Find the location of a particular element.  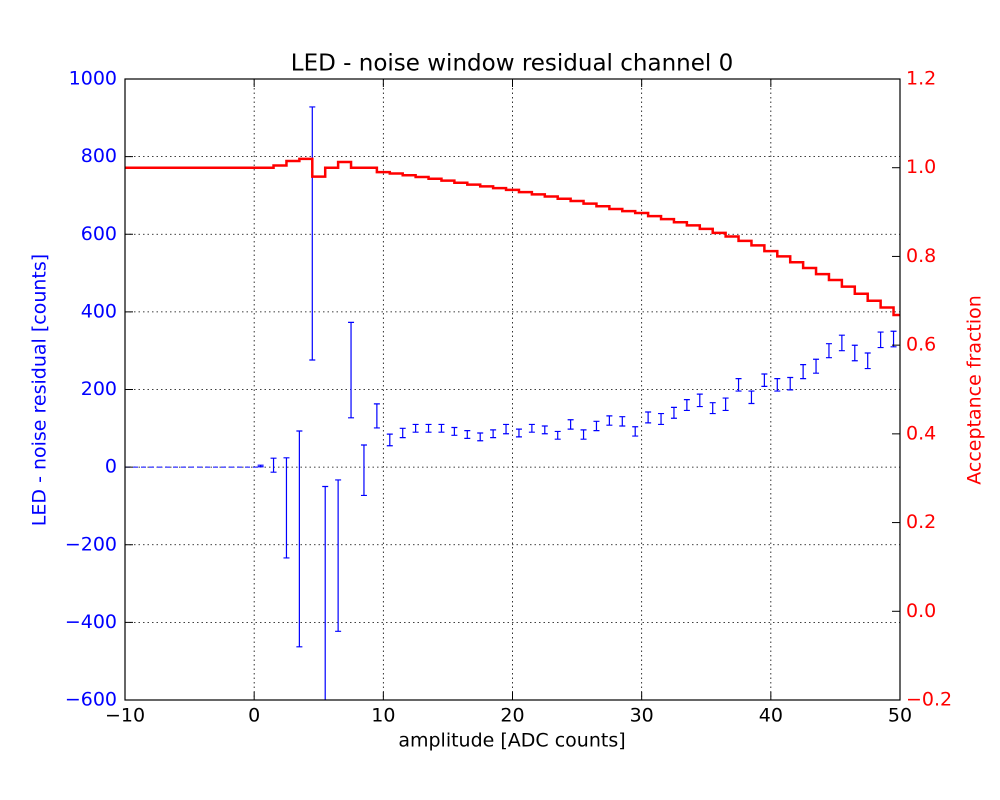

x-tick-label: 0 is located at coordinates (254, 716).